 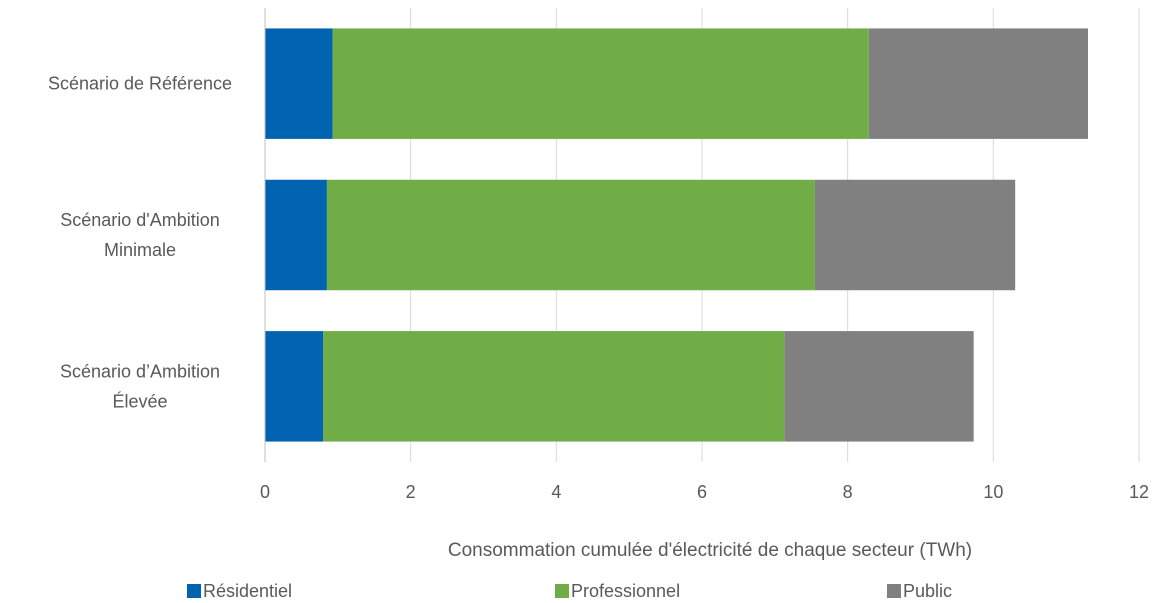 What do you see at coordinates (411, 492) in the screenshot?
I see `x-tick-label: 2` at bounding box center [411, 492].